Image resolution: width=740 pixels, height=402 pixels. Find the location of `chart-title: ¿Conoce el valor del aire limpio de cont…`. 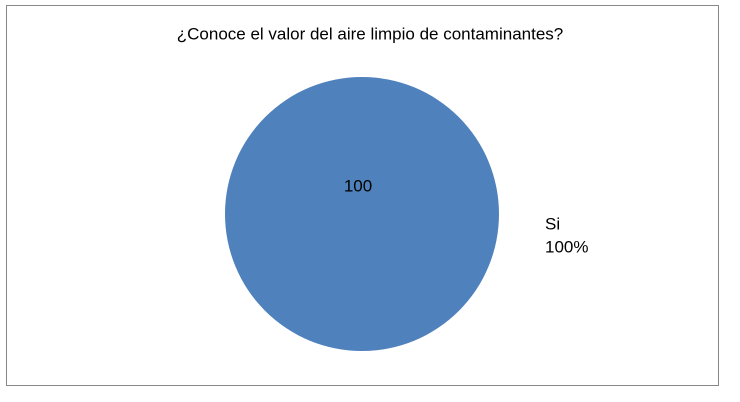

chart-title: ¿Conoce el valor del aire limpio de cont… is located at coordinates (370, 33).